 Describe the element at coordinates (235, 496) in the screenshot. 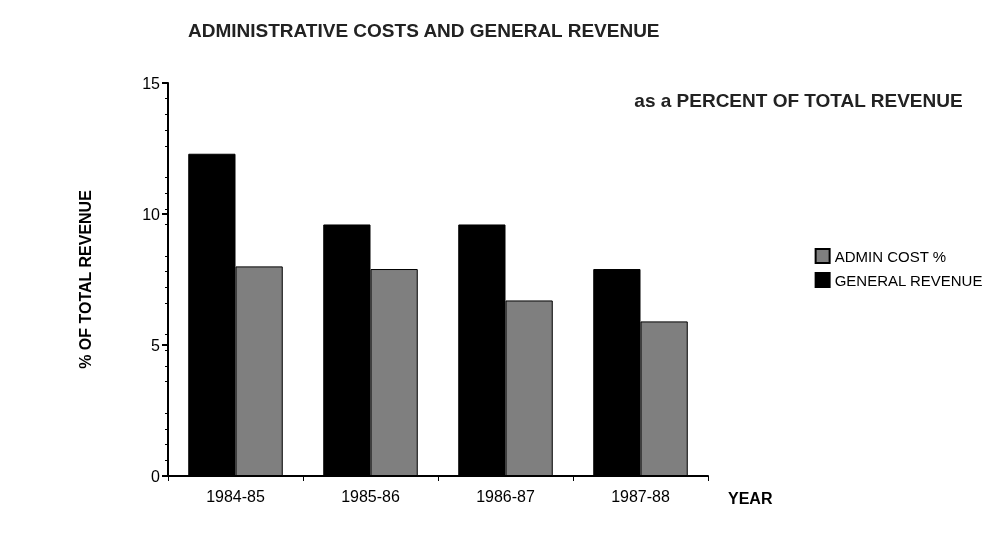

I see `x-tick-label: 1984-85` at that location.